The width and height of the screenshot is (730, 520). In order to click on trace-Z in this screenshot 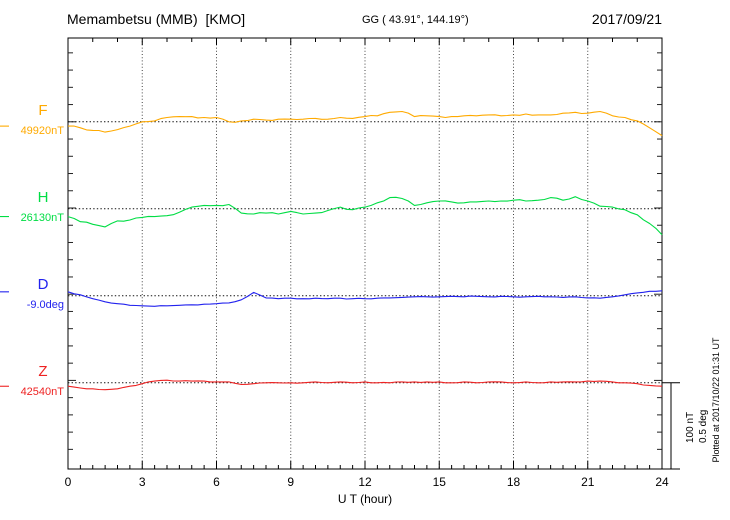, I will do `click(365, 385)`.